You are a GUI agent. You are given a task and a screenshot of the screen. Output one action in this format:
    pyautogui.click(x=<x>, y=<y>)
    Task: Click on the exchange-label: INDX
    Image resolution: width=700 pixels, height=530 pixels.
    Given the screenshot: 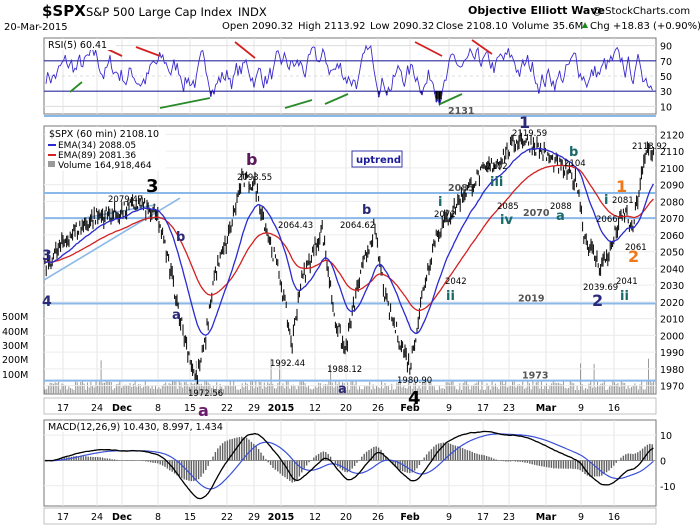 What is the action you would take?
    pyautogui.click(x=252, y=12)
    